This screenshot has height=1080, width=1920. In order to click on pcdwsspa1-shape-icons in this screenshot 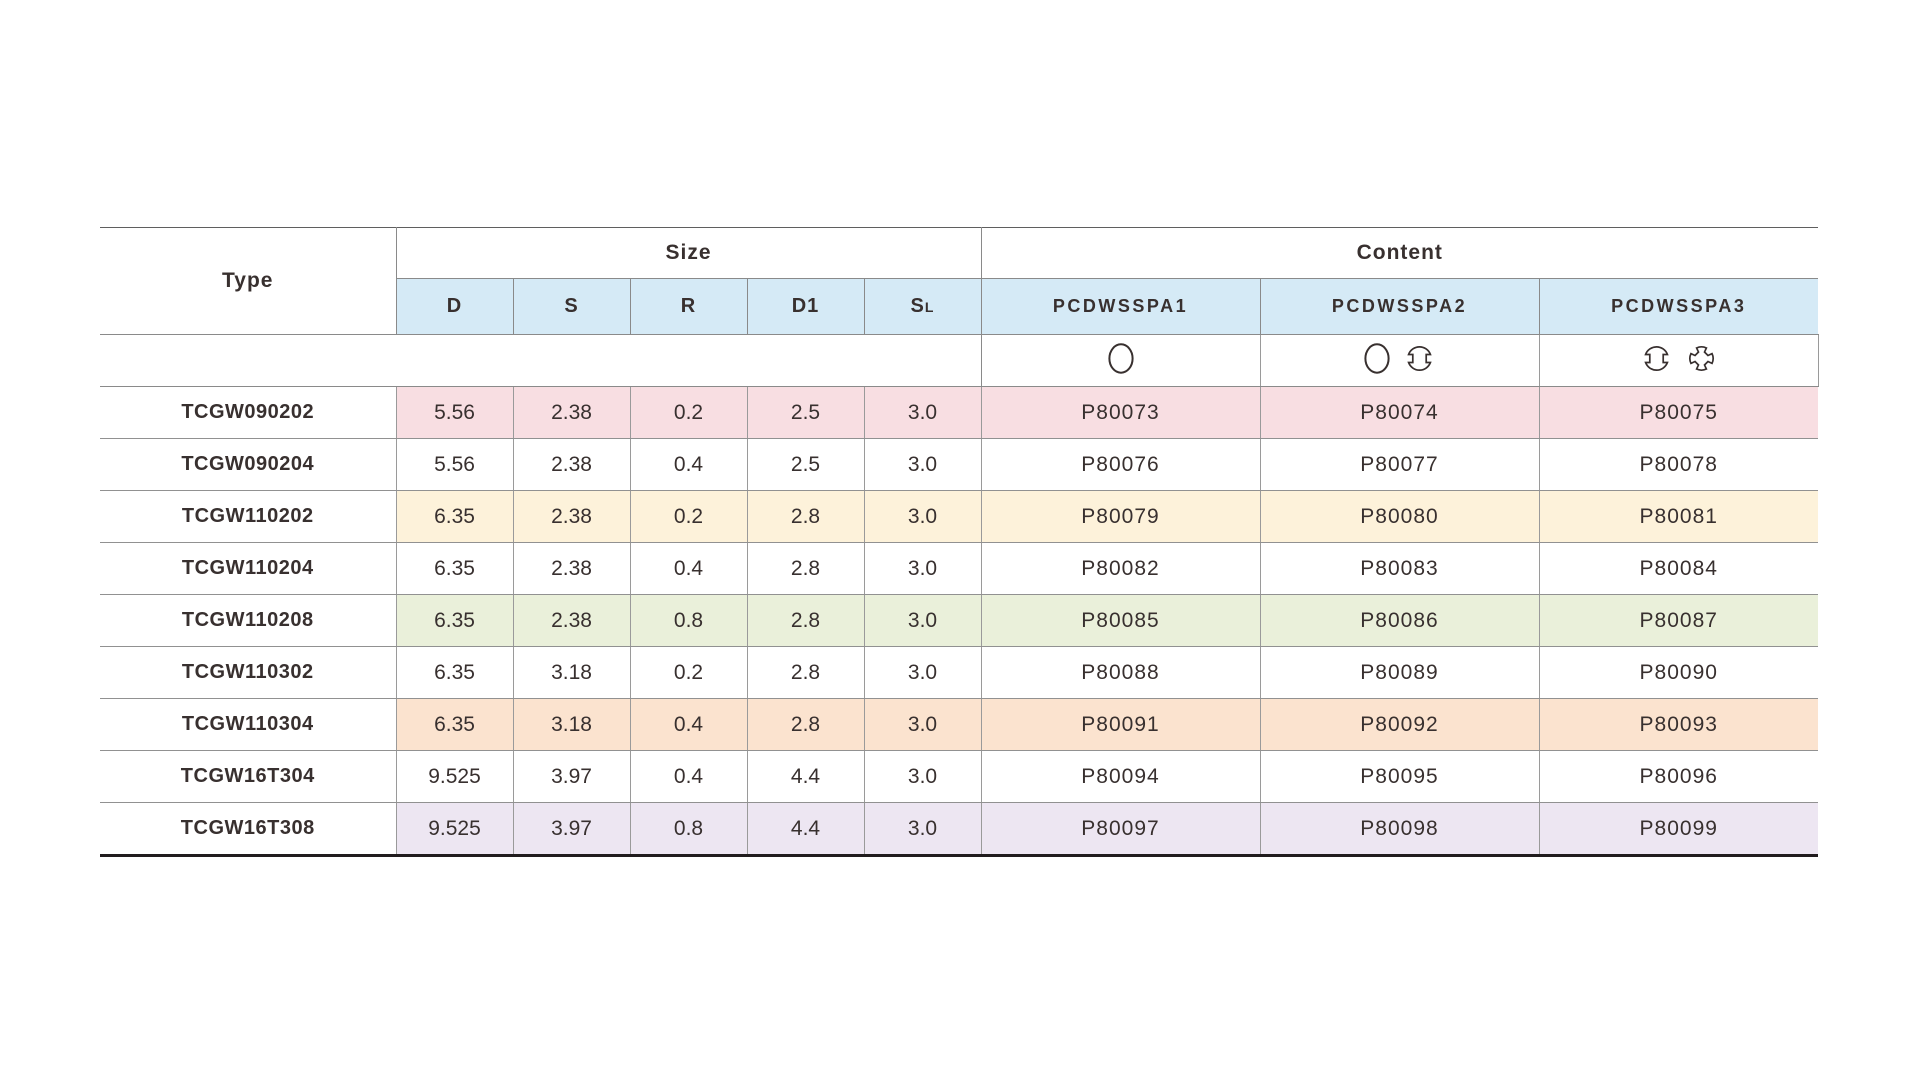, I will do `click(1121, 360)`.